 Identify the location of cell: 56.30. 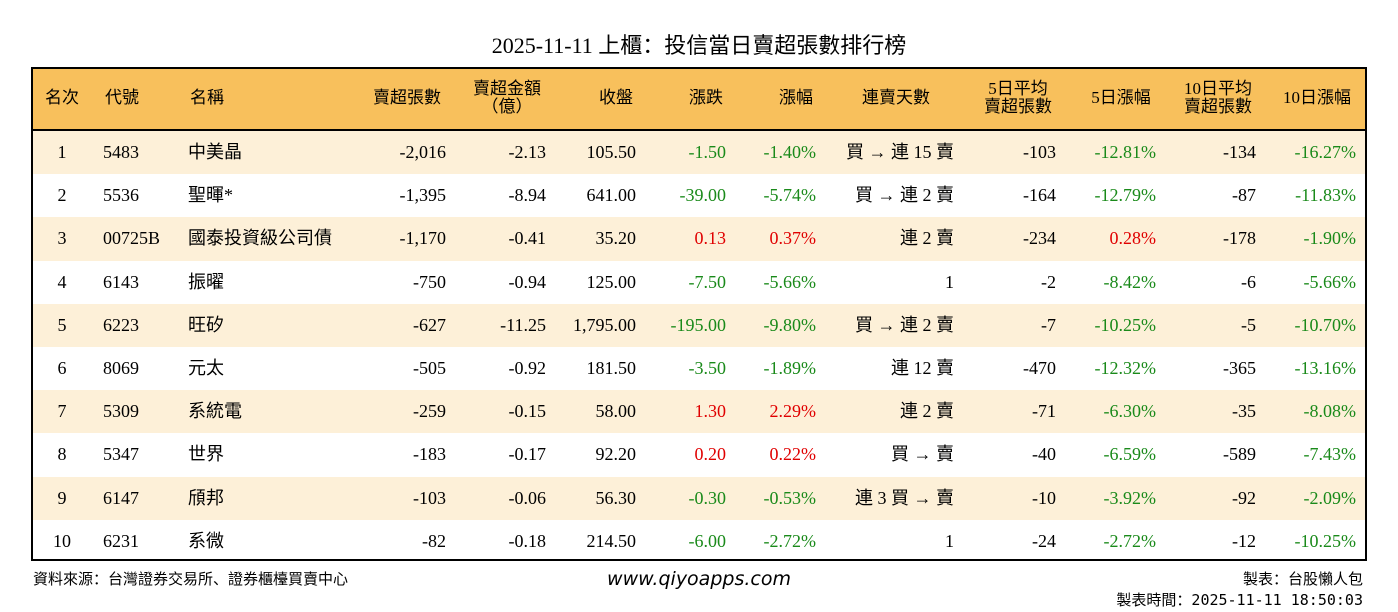
(616, 497).